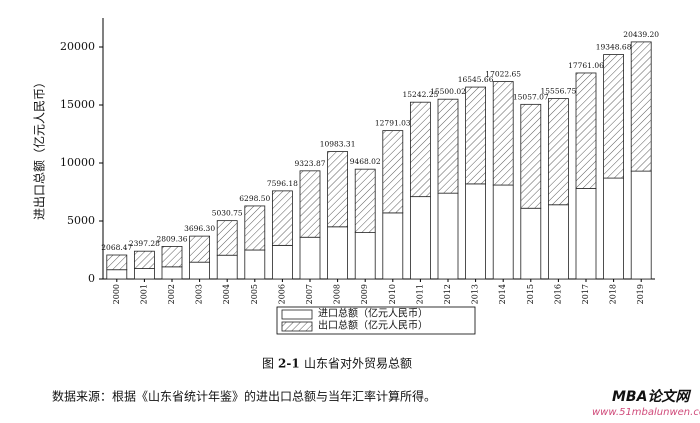  Describe the element at coordinates (227, 213) in the screenshot. I see `total-label: 5030.75` at that location.